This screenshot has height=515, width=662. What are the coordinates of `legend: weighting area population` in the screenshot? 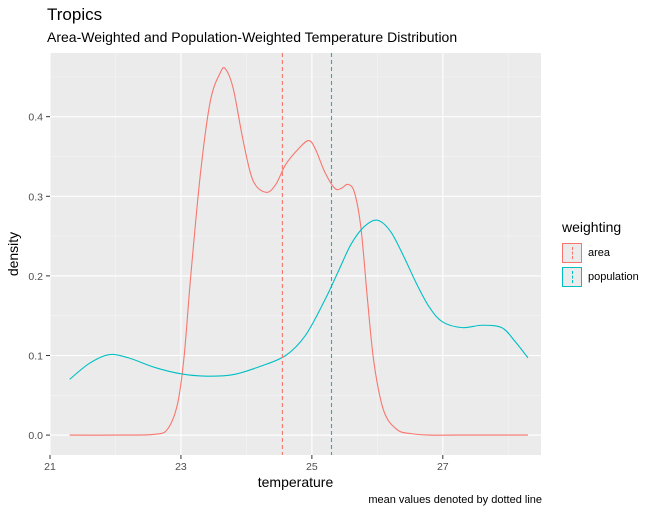 It's located at (600, 254).